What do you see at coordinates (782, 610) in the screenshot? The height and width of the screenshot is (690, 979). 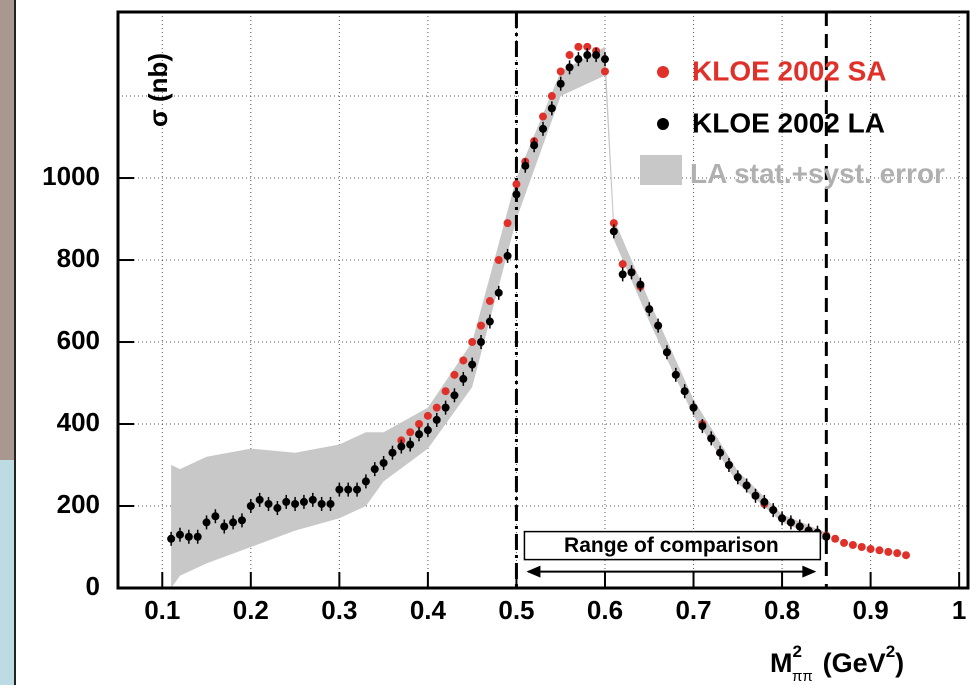 I see `x-tick-label: 0.8` at bounding box center [782, 610].